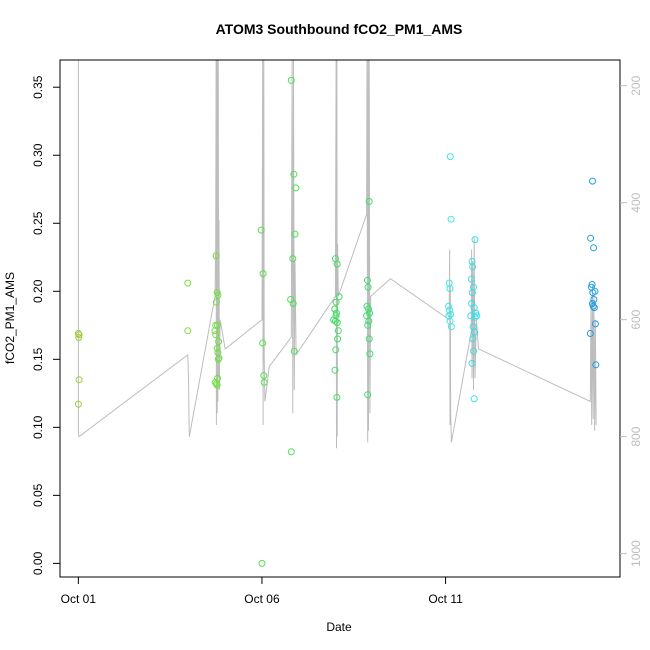 This screenshot has height=650, width=650. I want to click on right-y-tick-label: 800, so click(636, 436).